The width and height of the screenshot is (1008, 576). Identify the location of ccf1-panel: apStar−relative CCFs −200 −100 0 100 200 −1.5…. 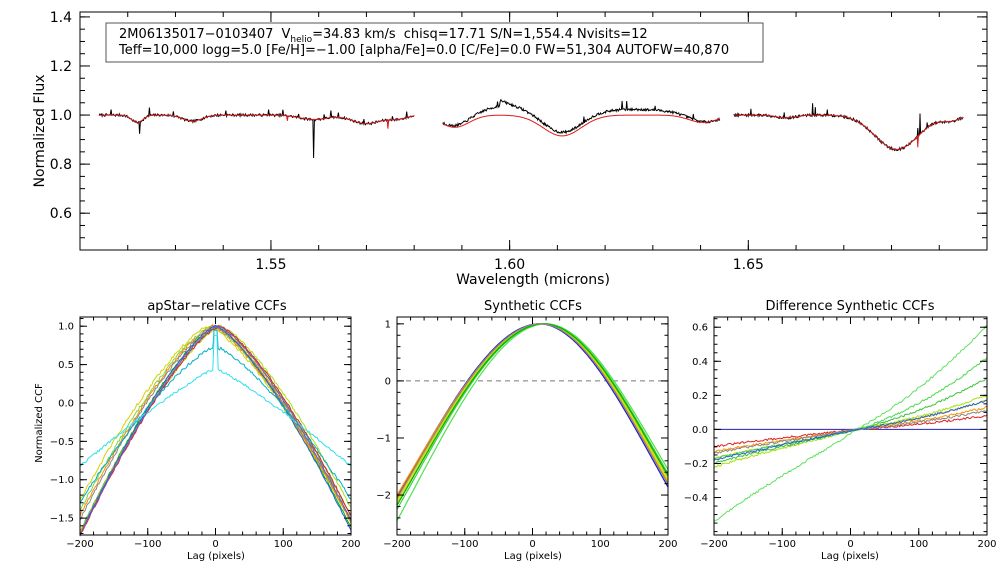
(197, 430).